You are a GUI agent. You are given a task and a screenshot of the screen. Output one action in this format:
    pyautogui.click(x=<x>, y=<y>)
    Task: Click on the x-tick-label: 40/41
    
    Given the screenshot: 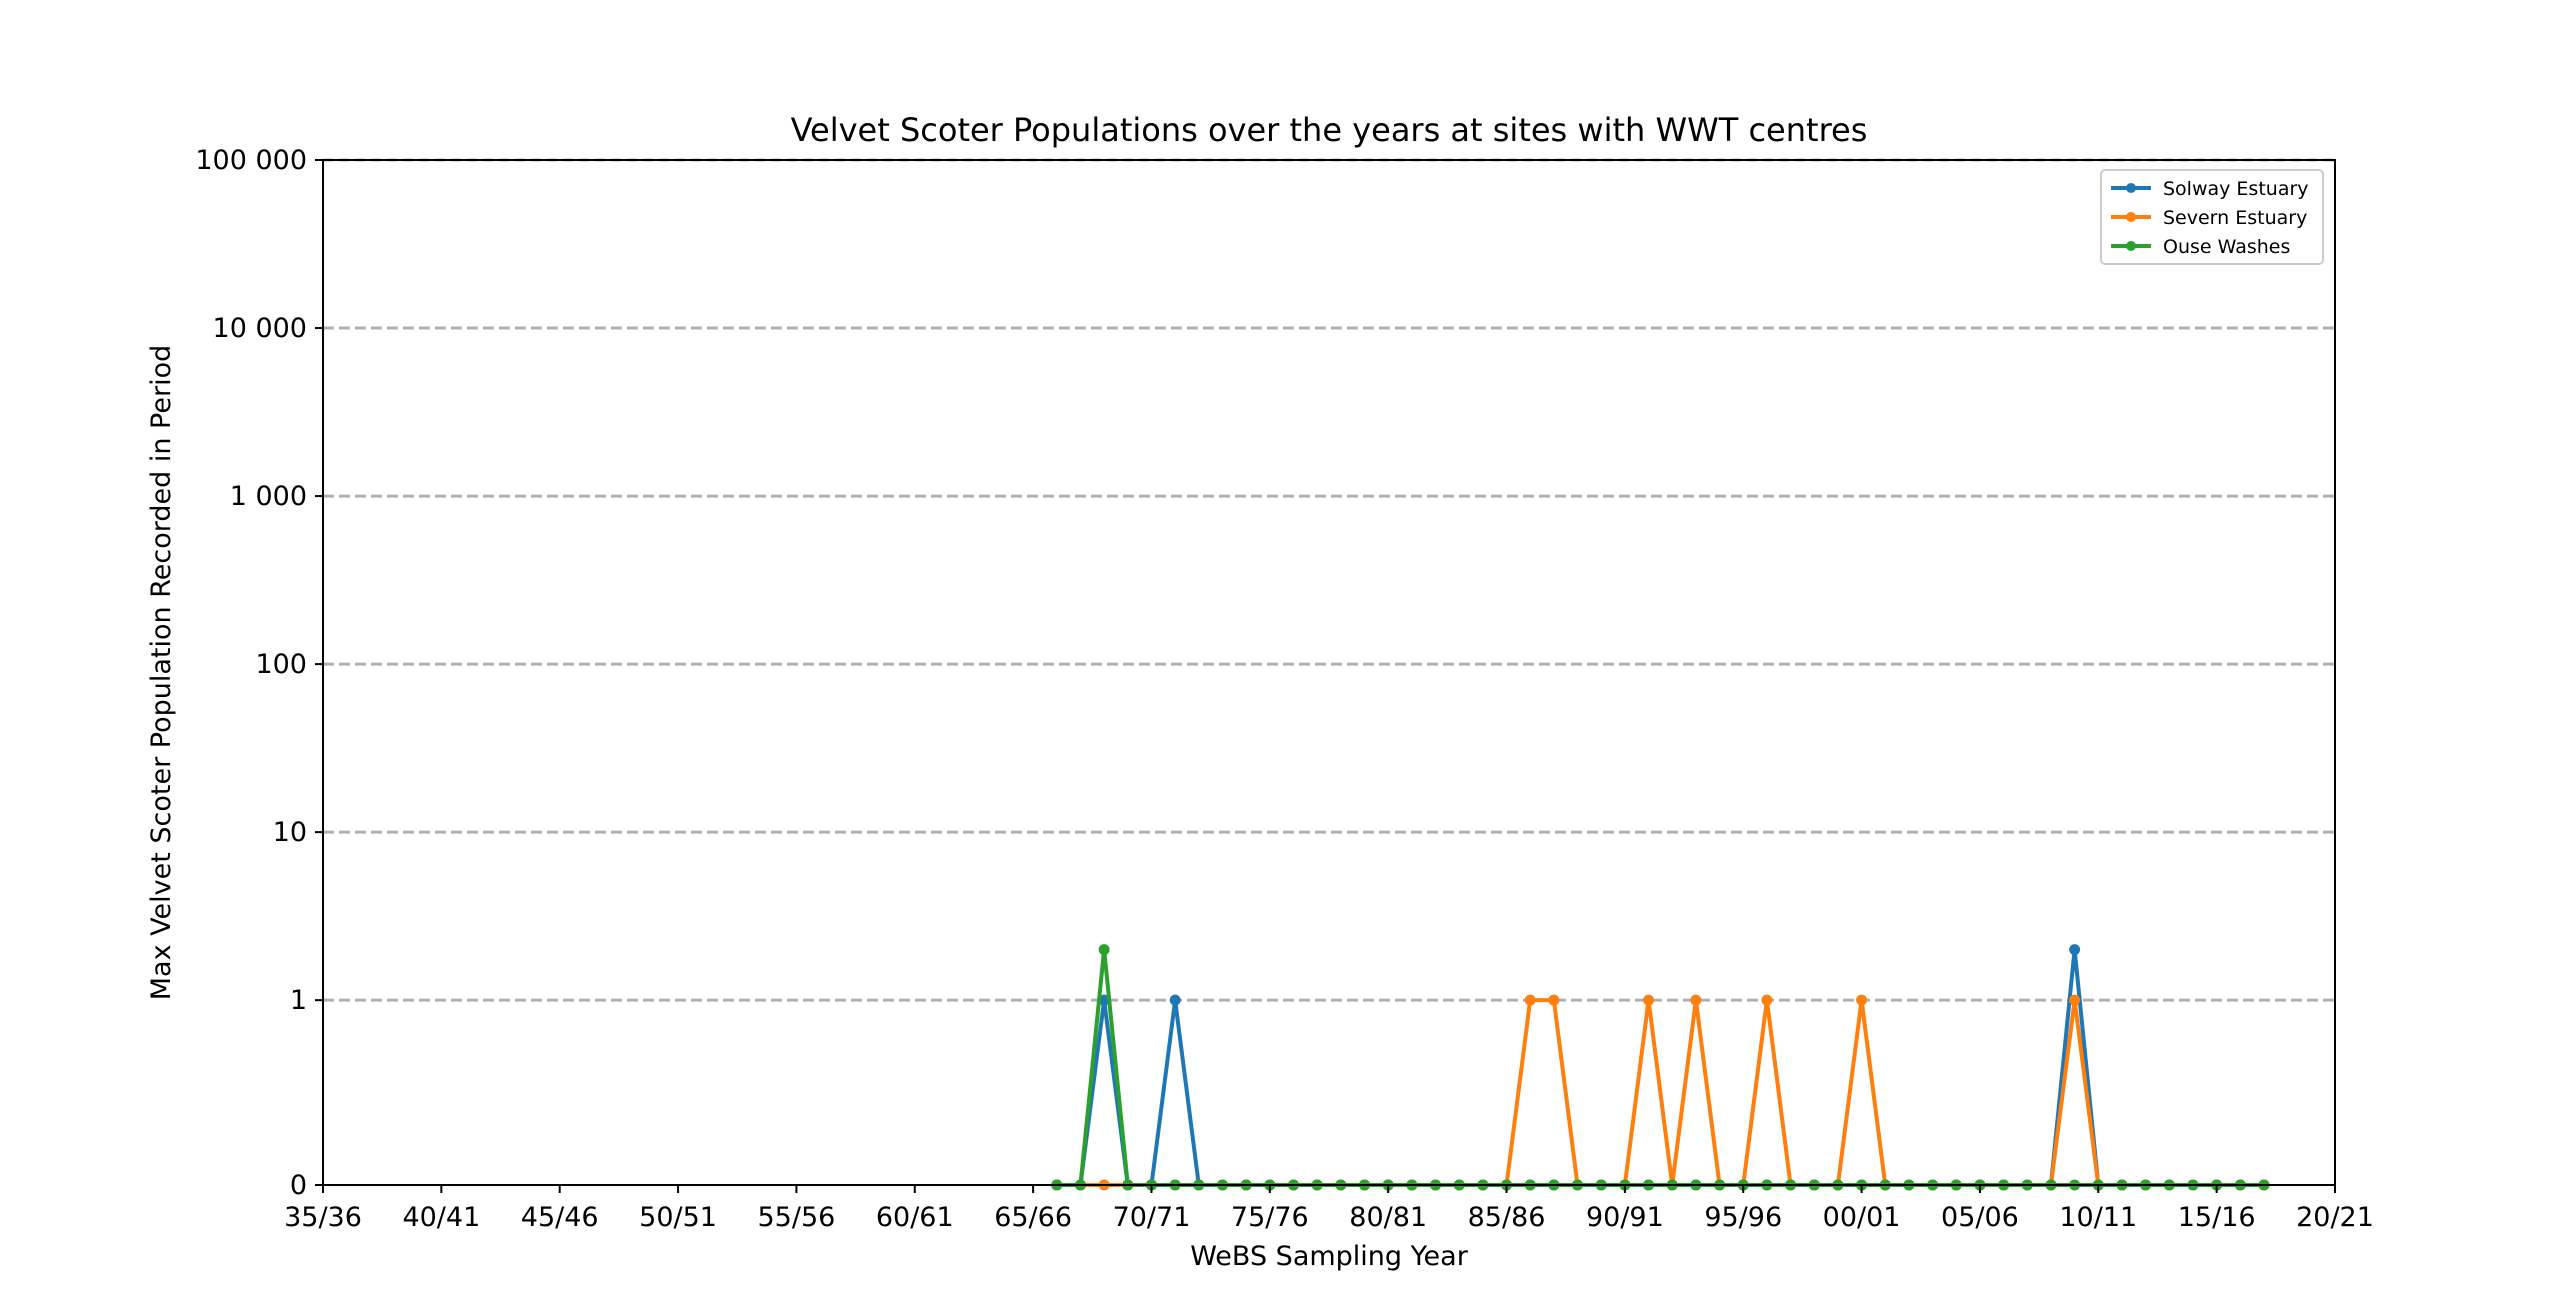 What is the action you would take?
    pyautogui.click(x=441, y=1217)
    